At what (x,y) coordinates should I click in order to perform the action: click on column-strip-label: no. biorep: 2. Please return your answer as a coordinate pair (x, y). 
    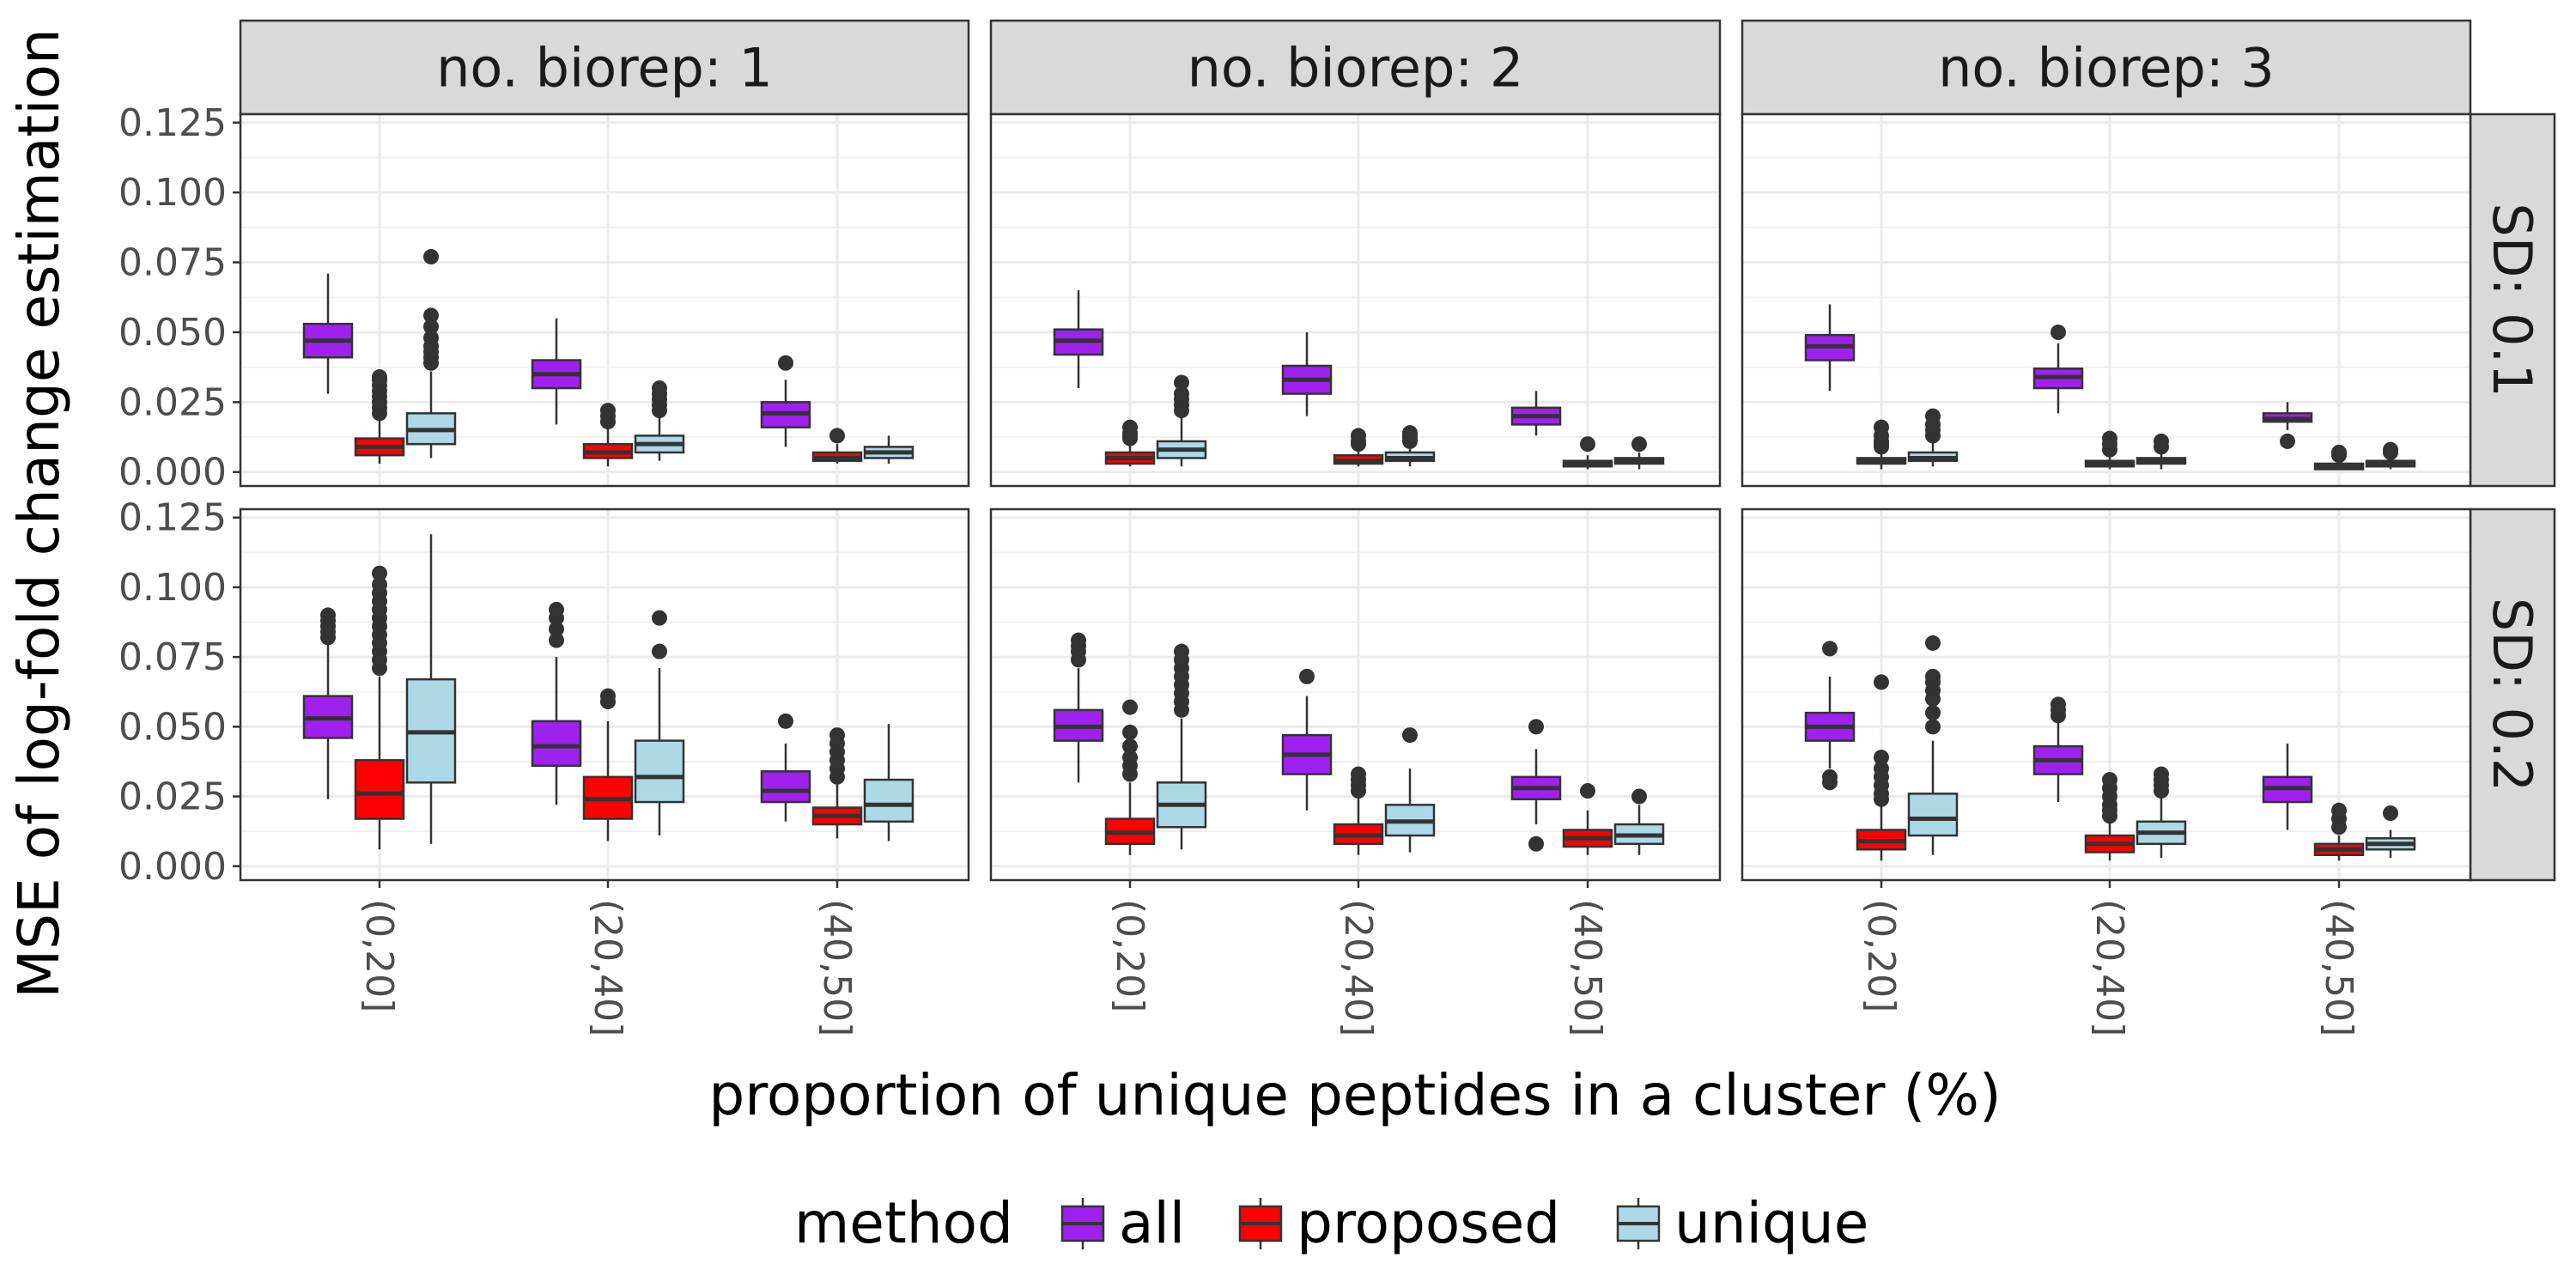
    Looking at the image, I should click on (1356, 69).